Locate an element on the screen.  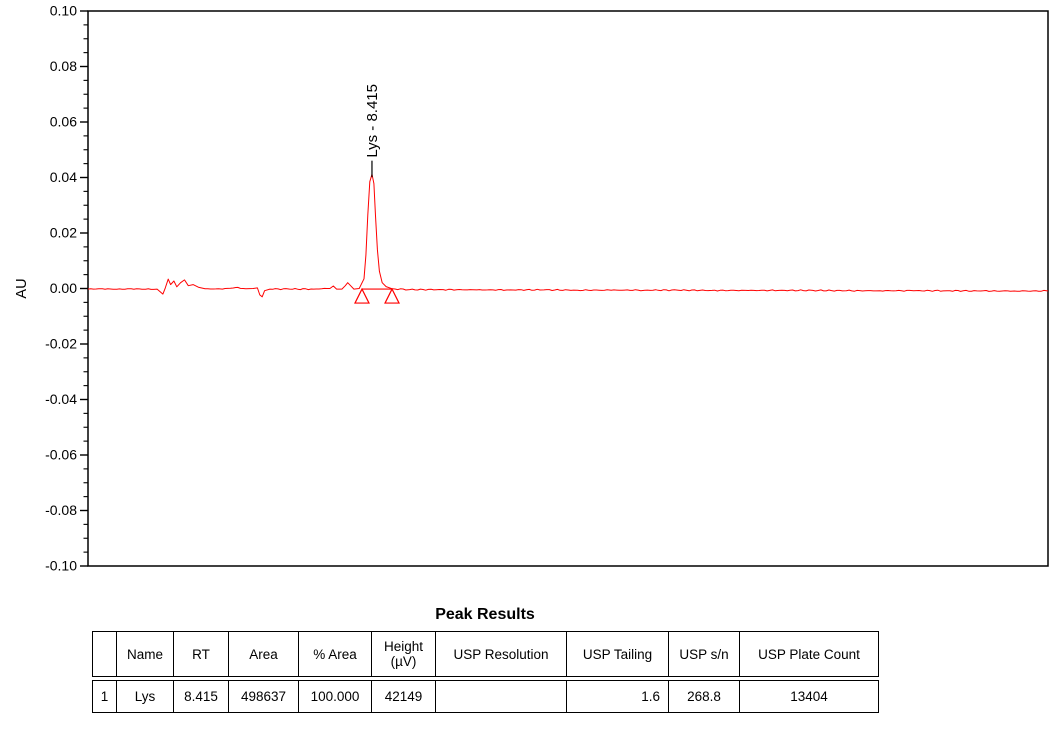
y-tick-label: 0.08 is located at coordinates (63, 66).